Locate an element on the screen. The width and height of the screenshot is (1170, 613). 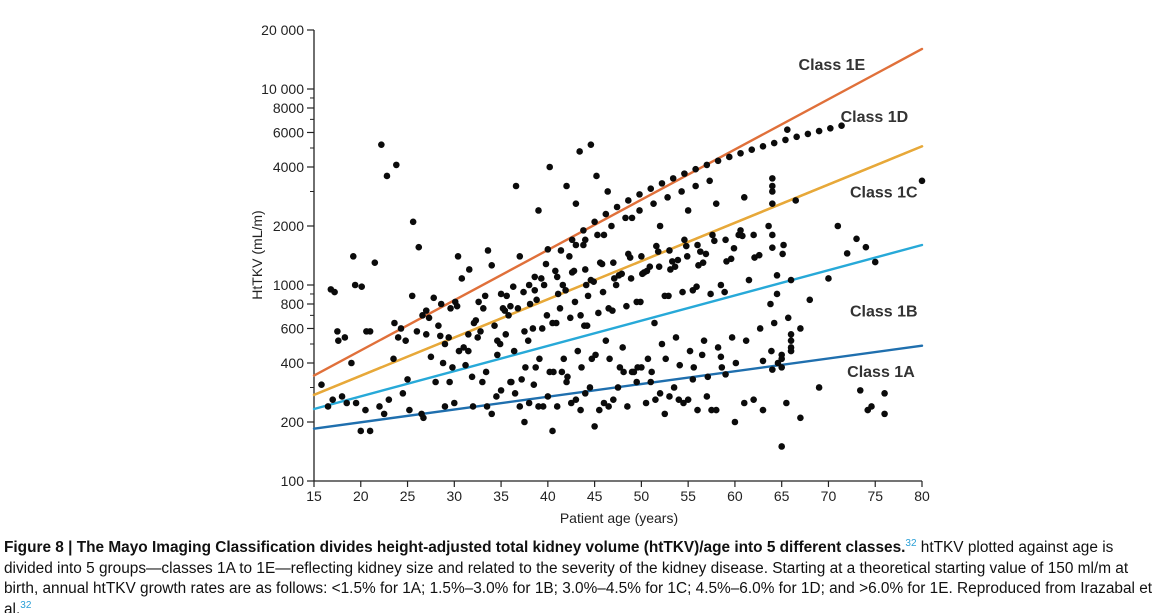
x-tick-label: 75 is located at coordinates (875, 496).